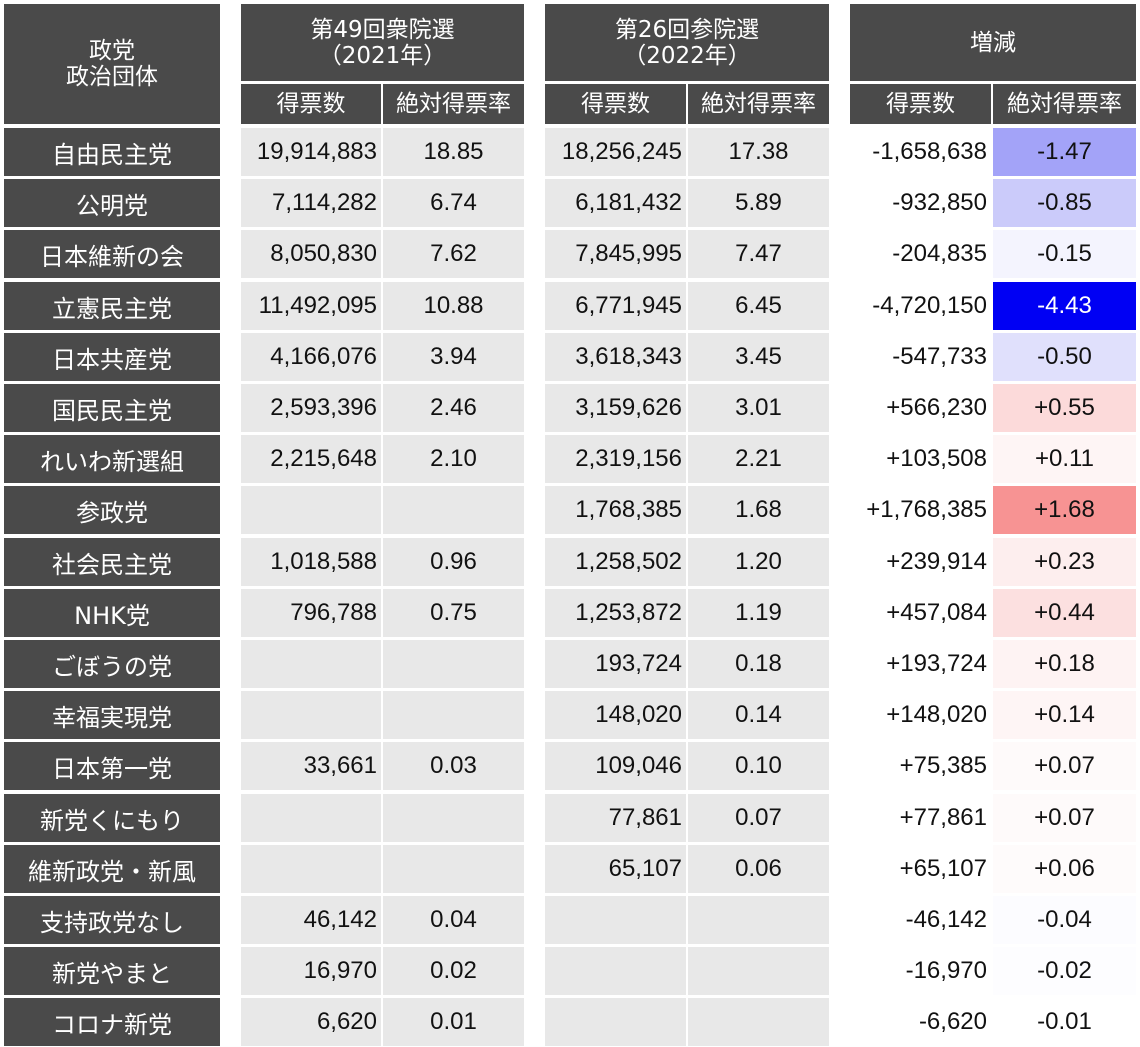  What do you see at coordinates (112, 869) in the screenshot?
I see `party-name-cell: 維新政党・新風` at bounding box center [112, 869].